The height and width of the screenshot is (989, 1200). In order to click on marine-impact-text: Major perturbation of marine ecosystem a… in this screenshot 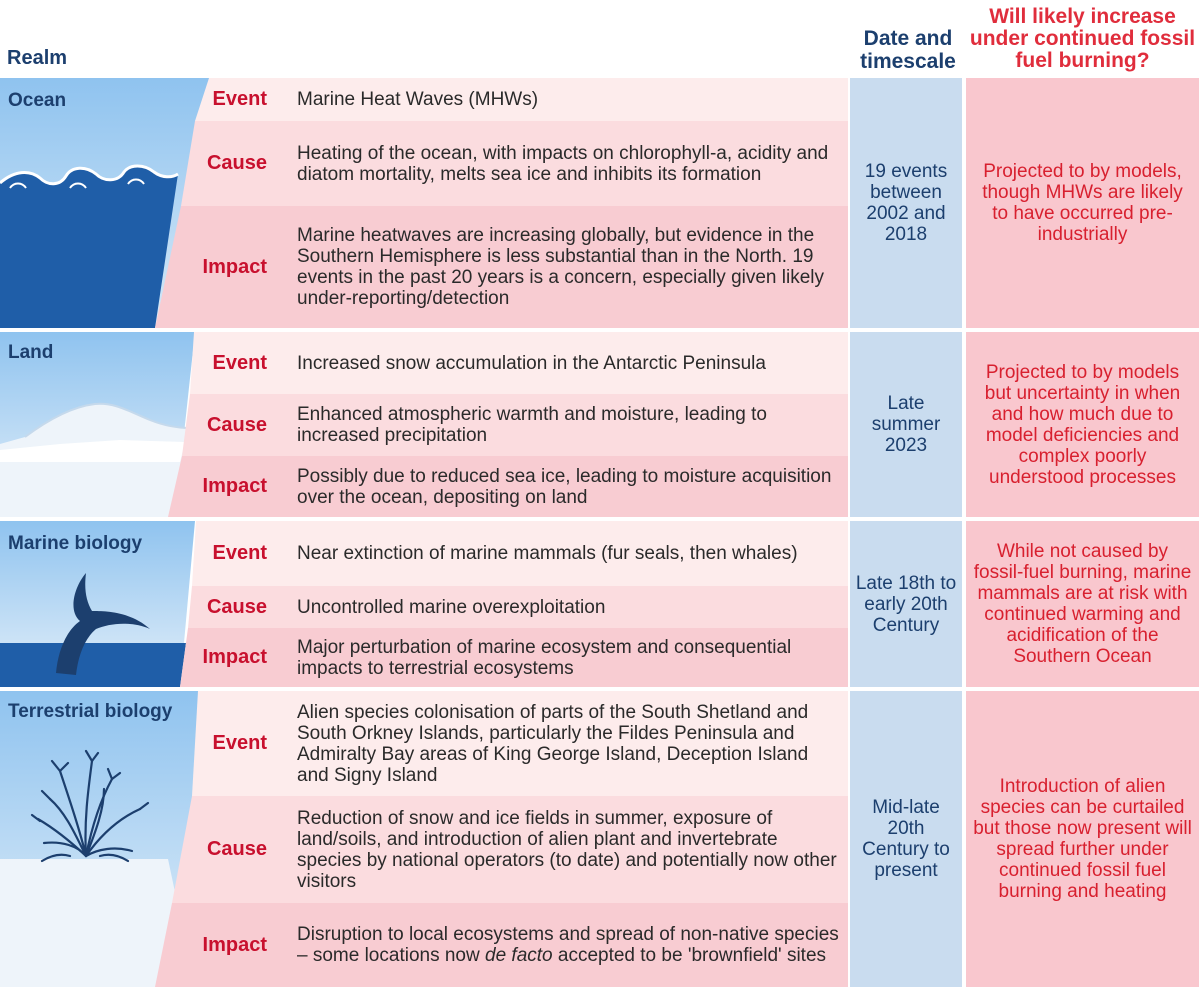, I will do `click(544, 657)`.